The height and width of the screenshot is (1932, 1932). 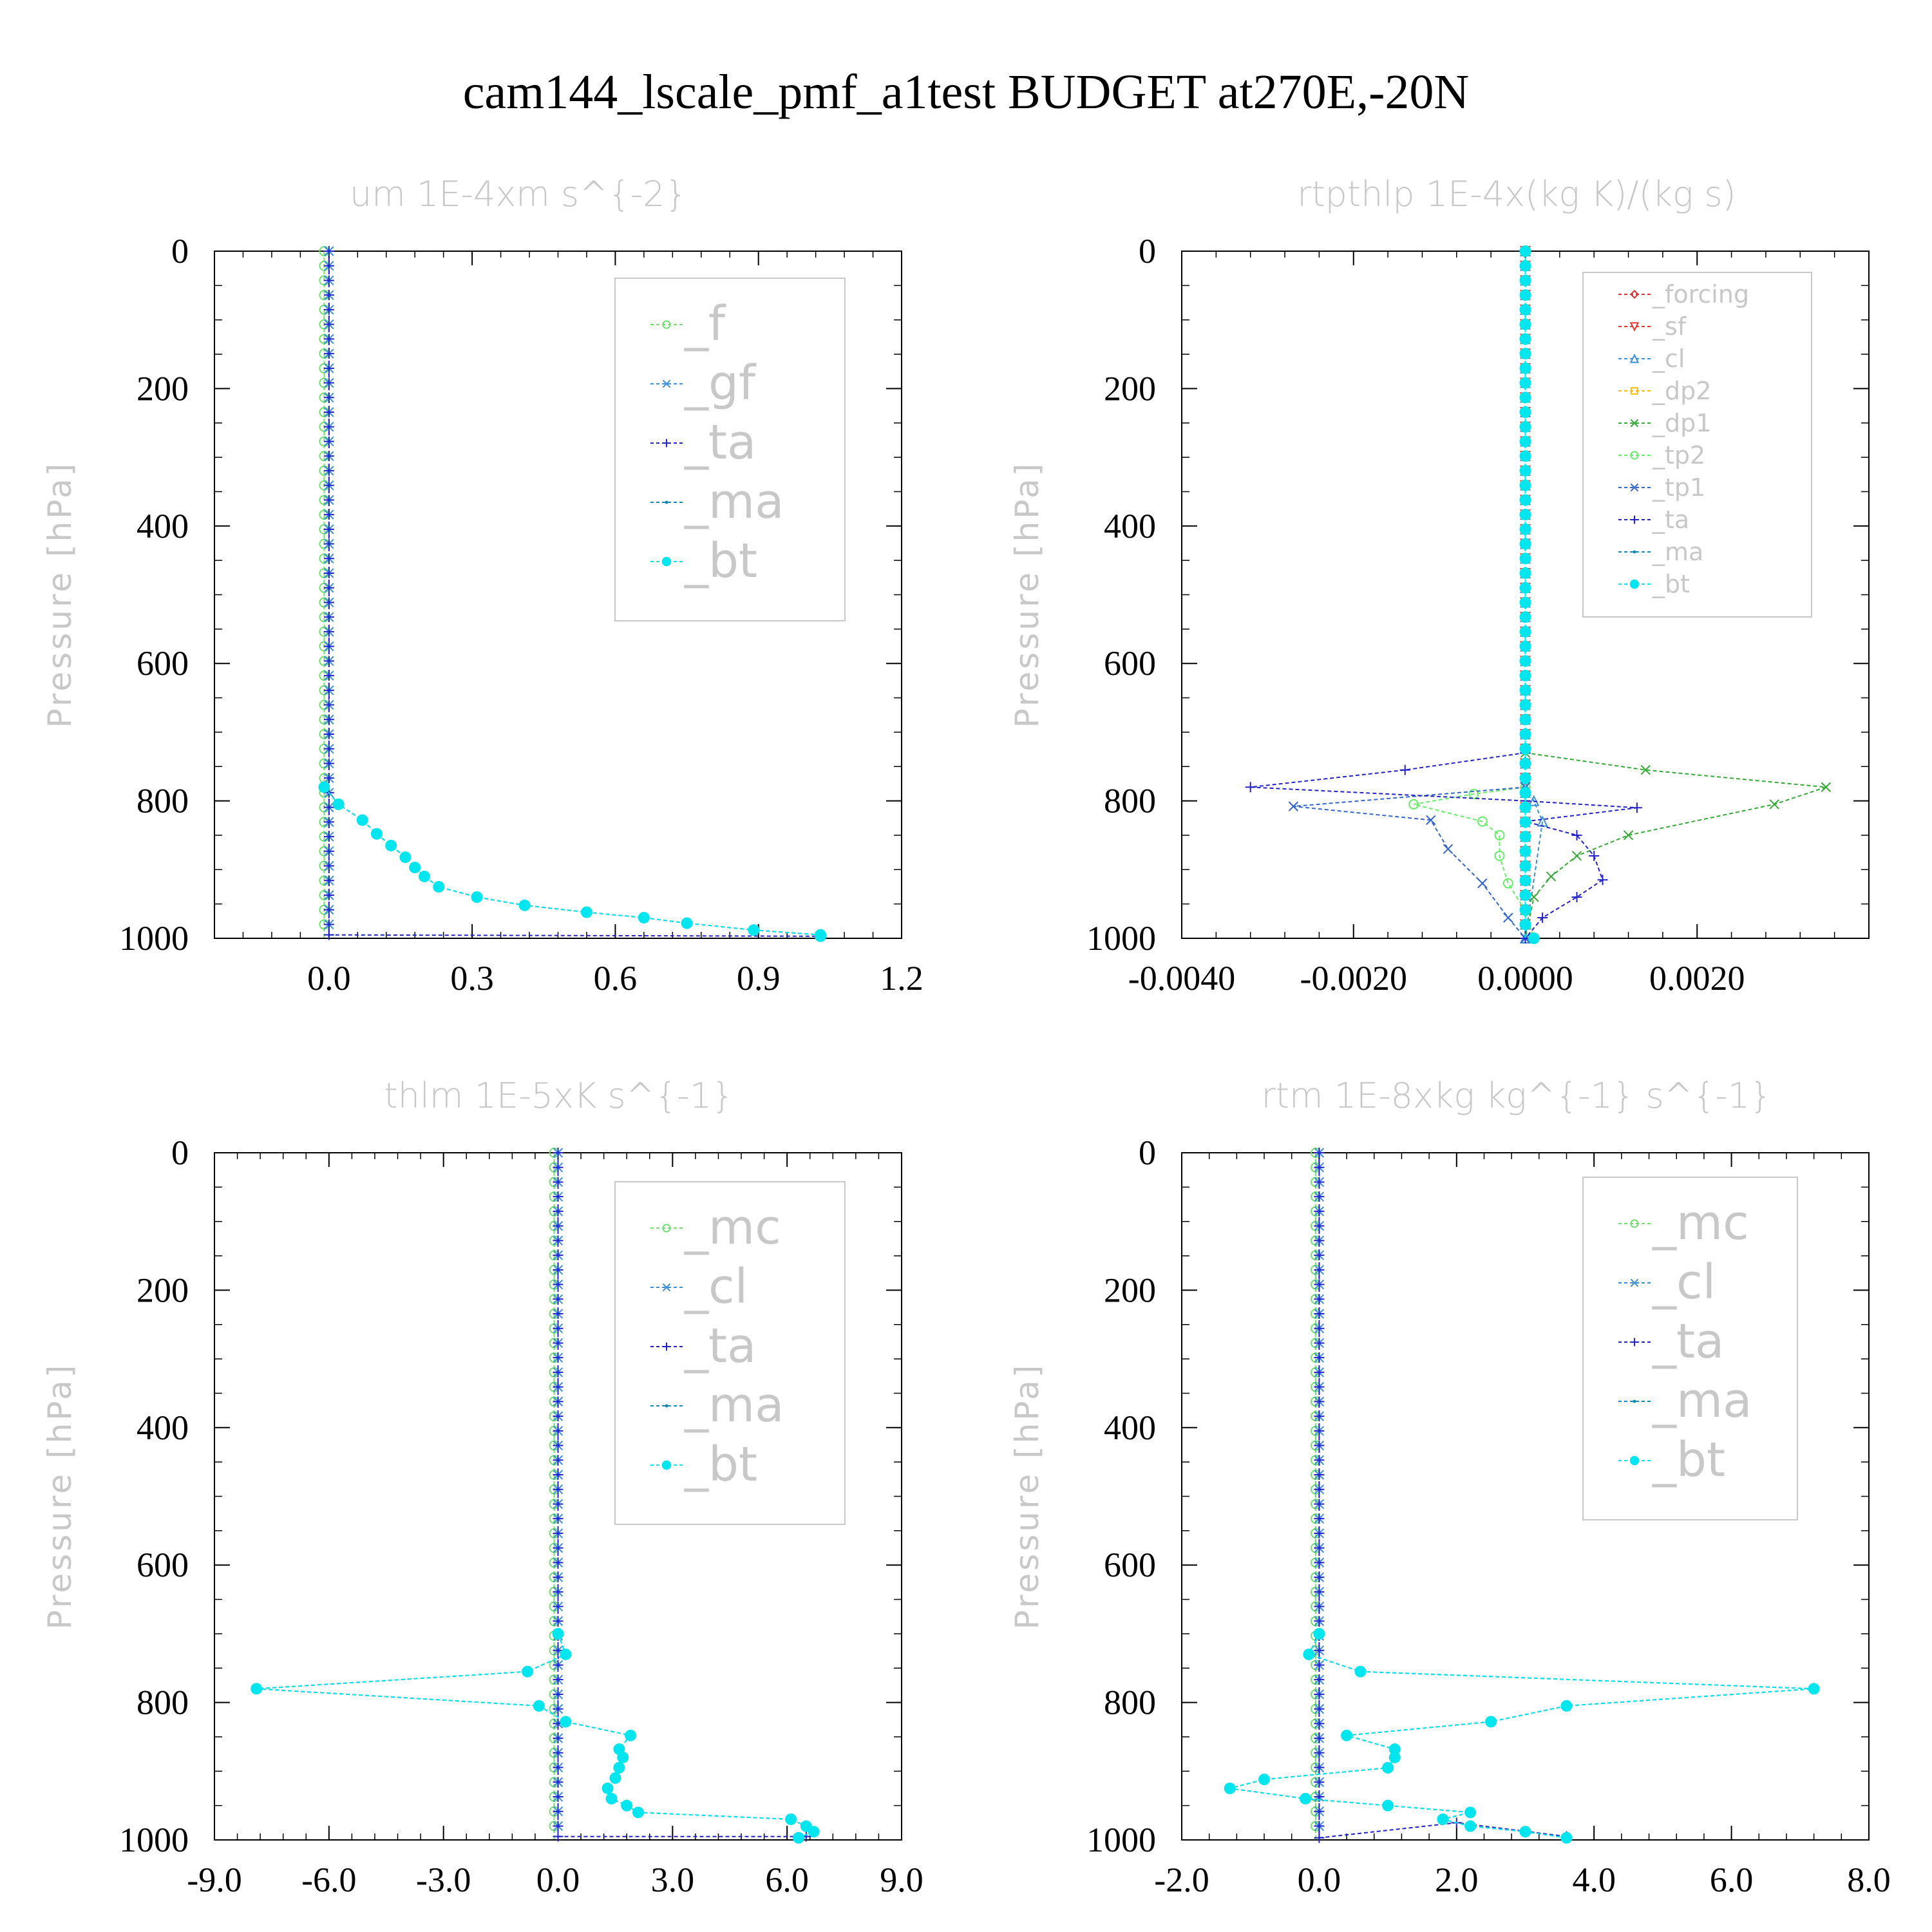 I want to click on x-tick-label: 0.9, so click(x=759, y=978).